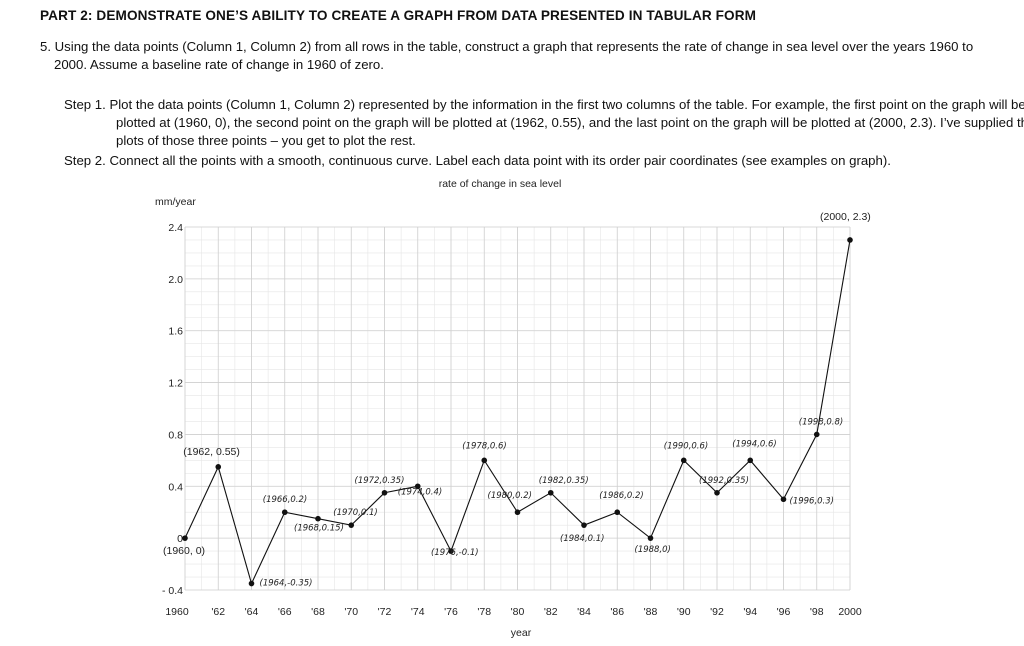 The height and width of the screenshot is (646, 1024). What do you see at coordinates (351, 612) in the screenshot?
I see `x-tick-label: '70` at bounding box center [351, 612].